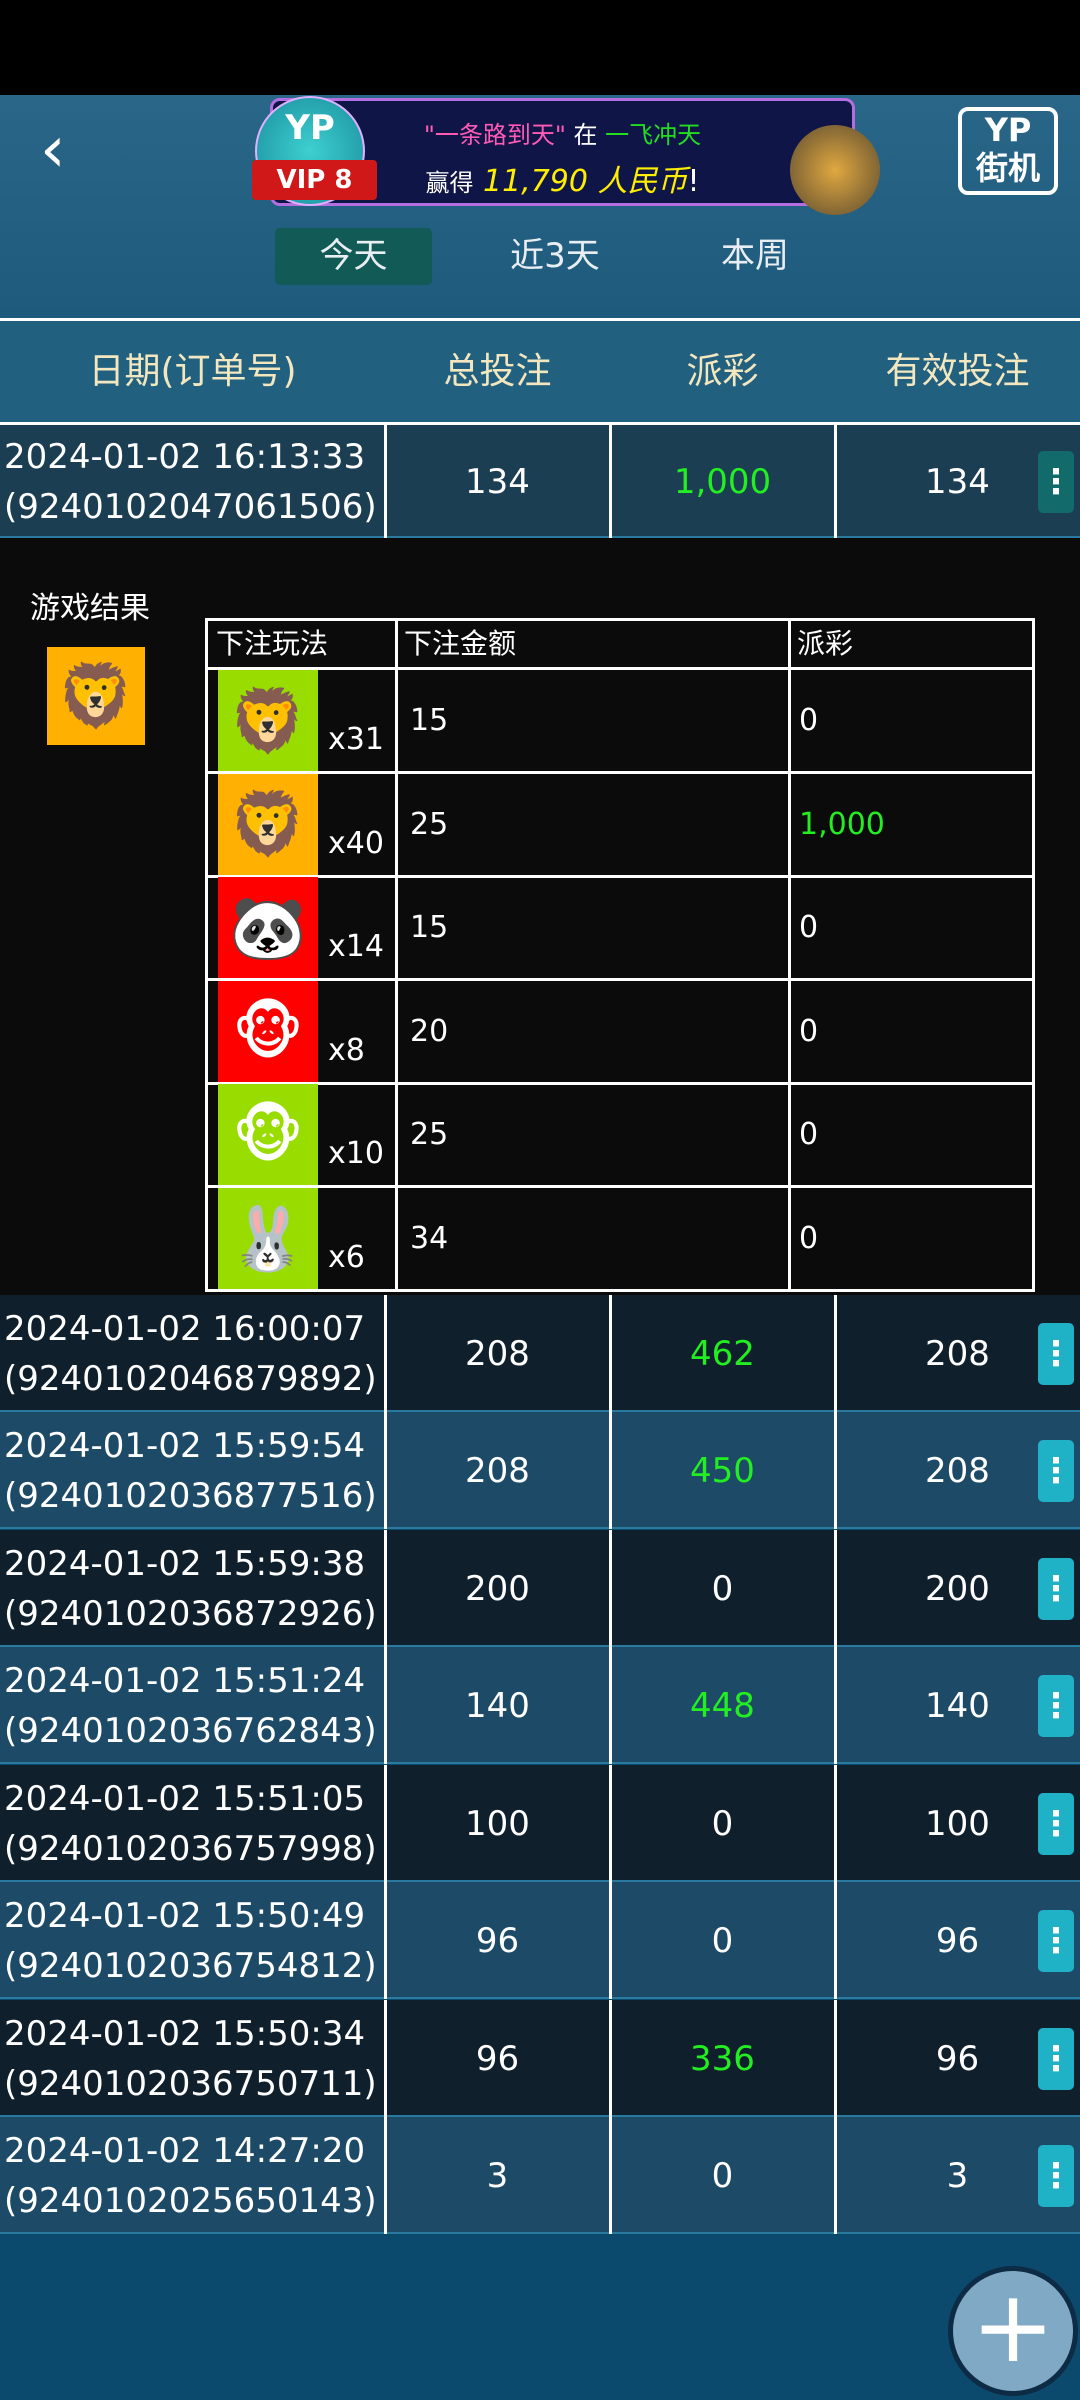  What do you see at coordinates (957, 2175) in the screenshot?
I see `row-valid: 3` at bounding box center [957, 2175].